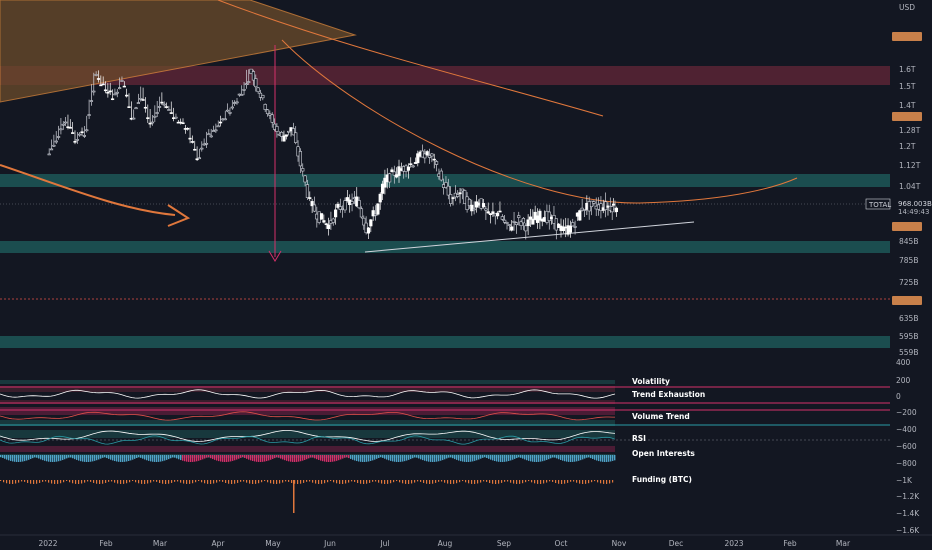 This screenshot has height=550, width=932. Describe the element at coordinates (294, 496) in the screenshot. I see `funding-spike` at that location.